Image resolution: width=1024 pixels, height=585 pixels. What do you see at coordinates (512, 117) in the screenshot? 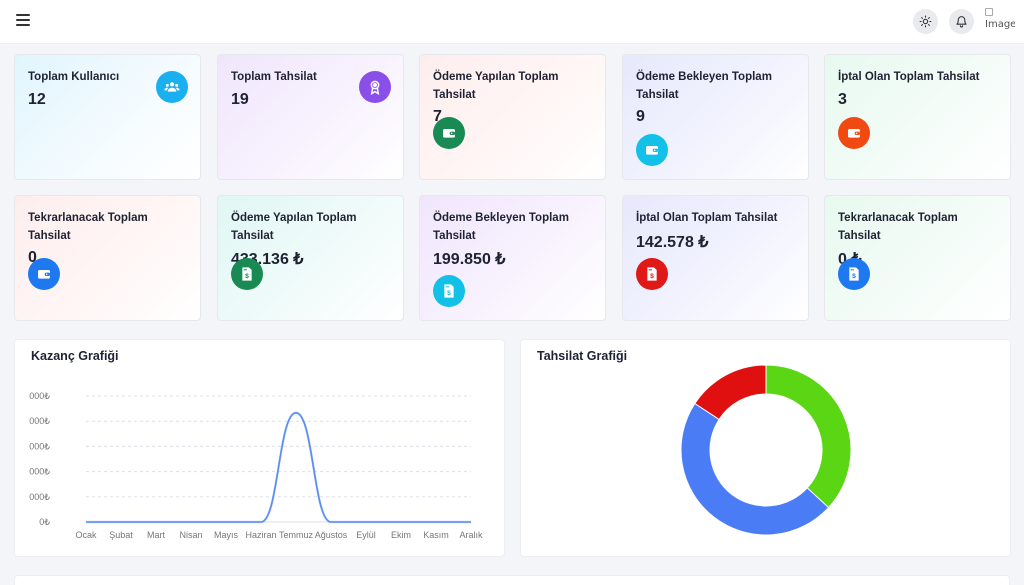
I see `stat-card-paid-collections: Ödeme Yapılan Toplam Tahsilat 7` at bounding box center [512, 117].